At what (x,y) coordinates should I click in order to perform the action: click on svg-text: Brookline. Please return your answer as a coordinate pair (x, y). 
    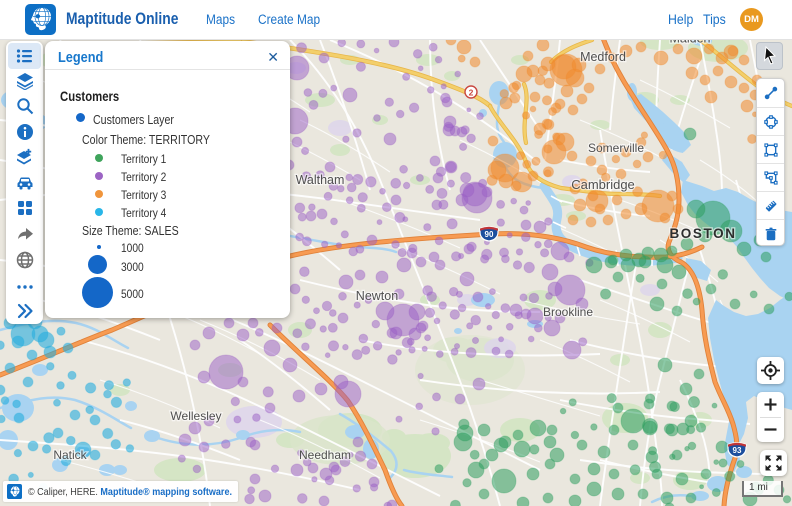
    Looking at the image, I should click on (568, 312).